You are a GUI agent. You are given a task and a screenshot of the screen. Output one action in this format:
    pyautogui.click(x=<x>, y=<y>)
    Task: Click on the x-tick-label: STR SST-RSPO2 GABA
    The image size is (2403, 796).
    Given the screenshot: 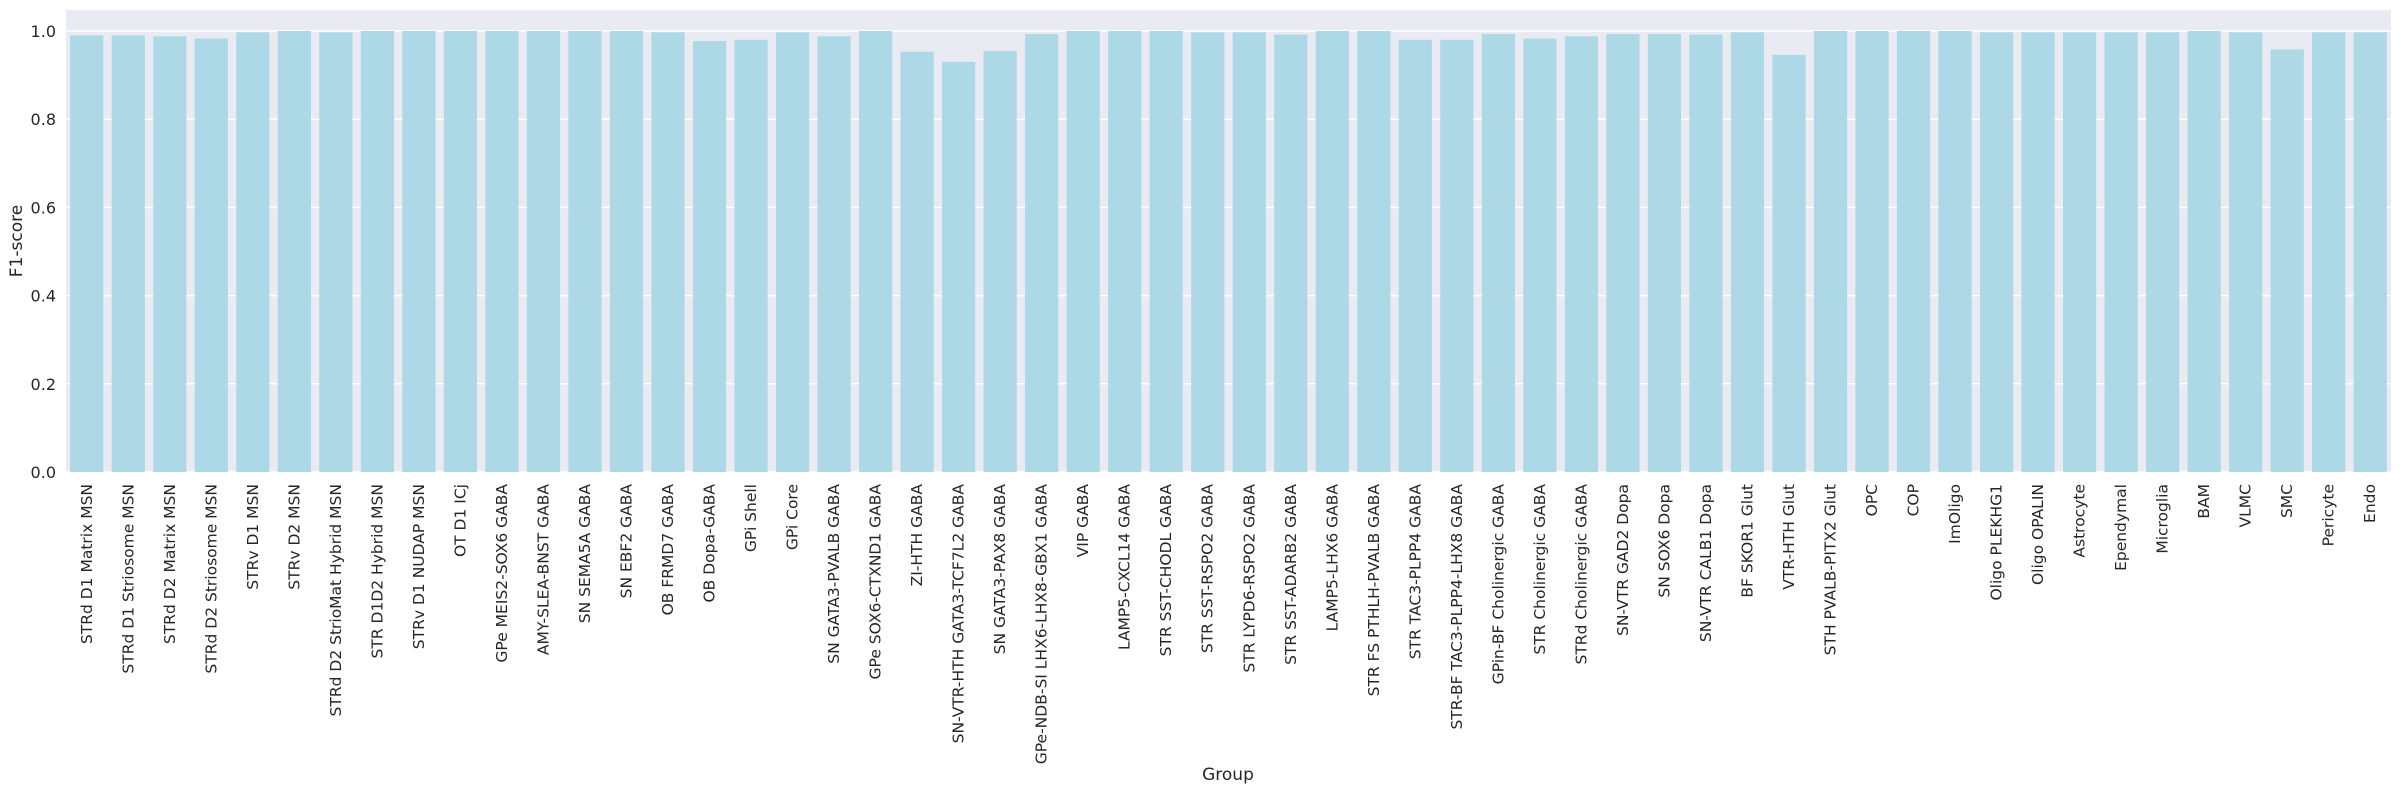 What is the action you would take?
    pyautogui.click(x=1208, y=569)
    